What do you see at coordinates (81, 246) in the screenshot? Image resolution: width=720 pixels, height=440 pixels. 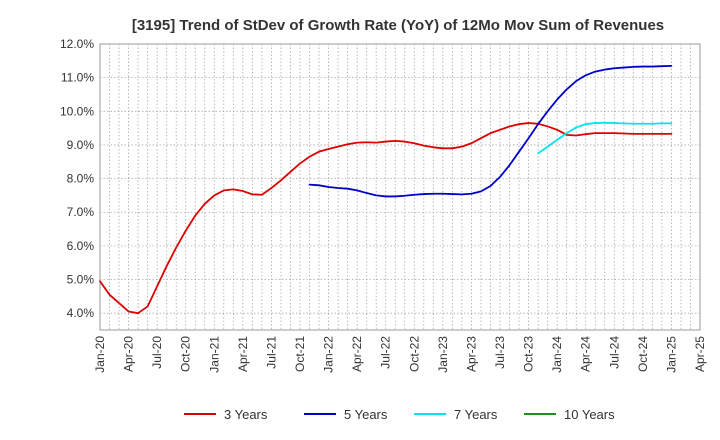 I see `y-tick-label: 6.0%` at bounding box center [81, 246].